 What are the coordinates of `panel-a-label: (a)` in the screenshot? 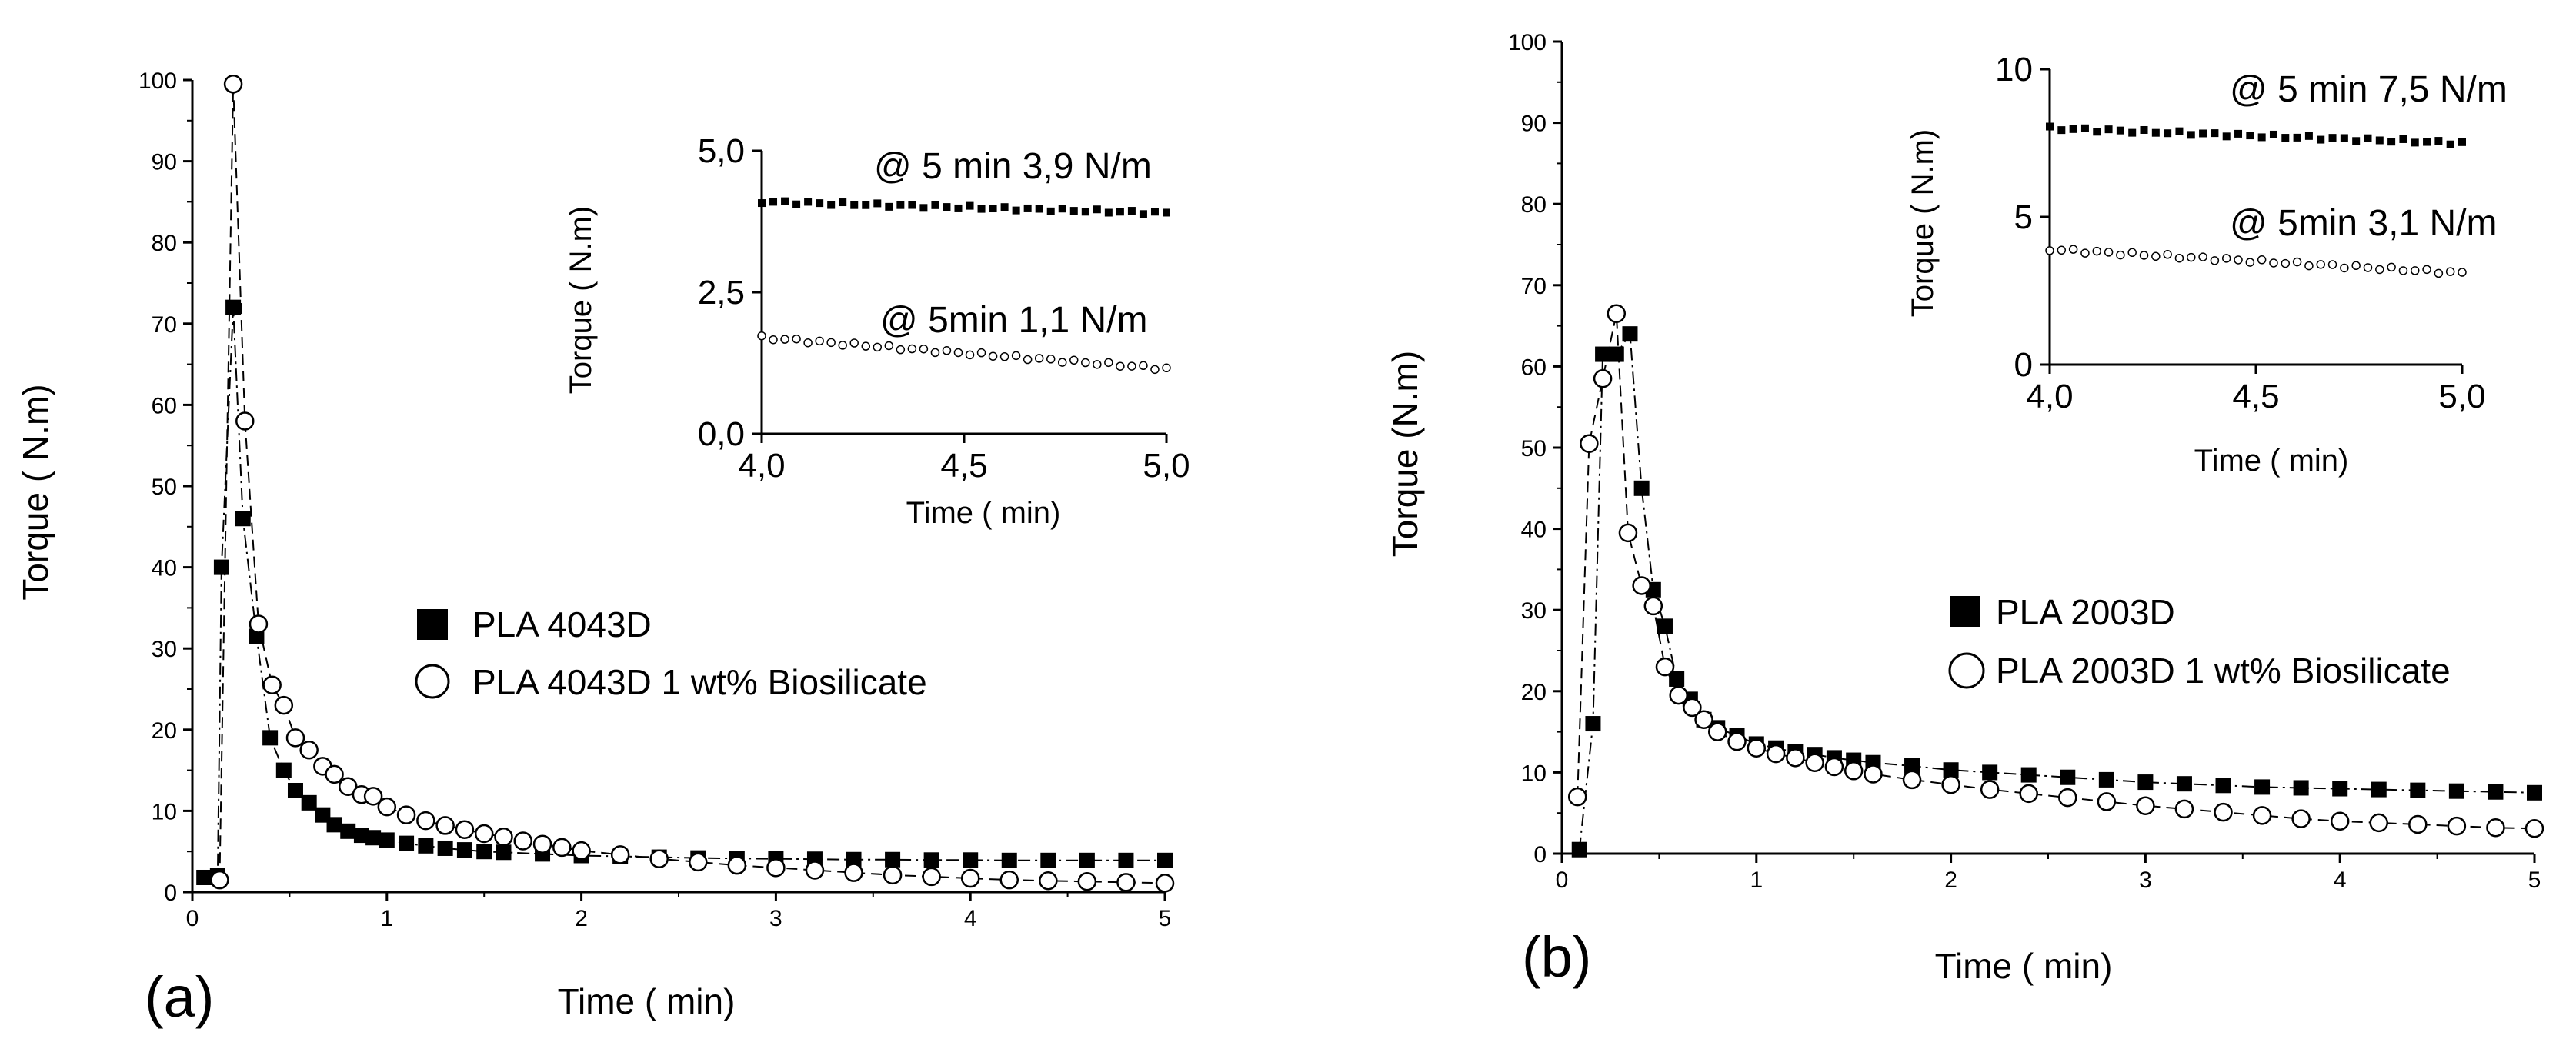 It's located at (180, 997).